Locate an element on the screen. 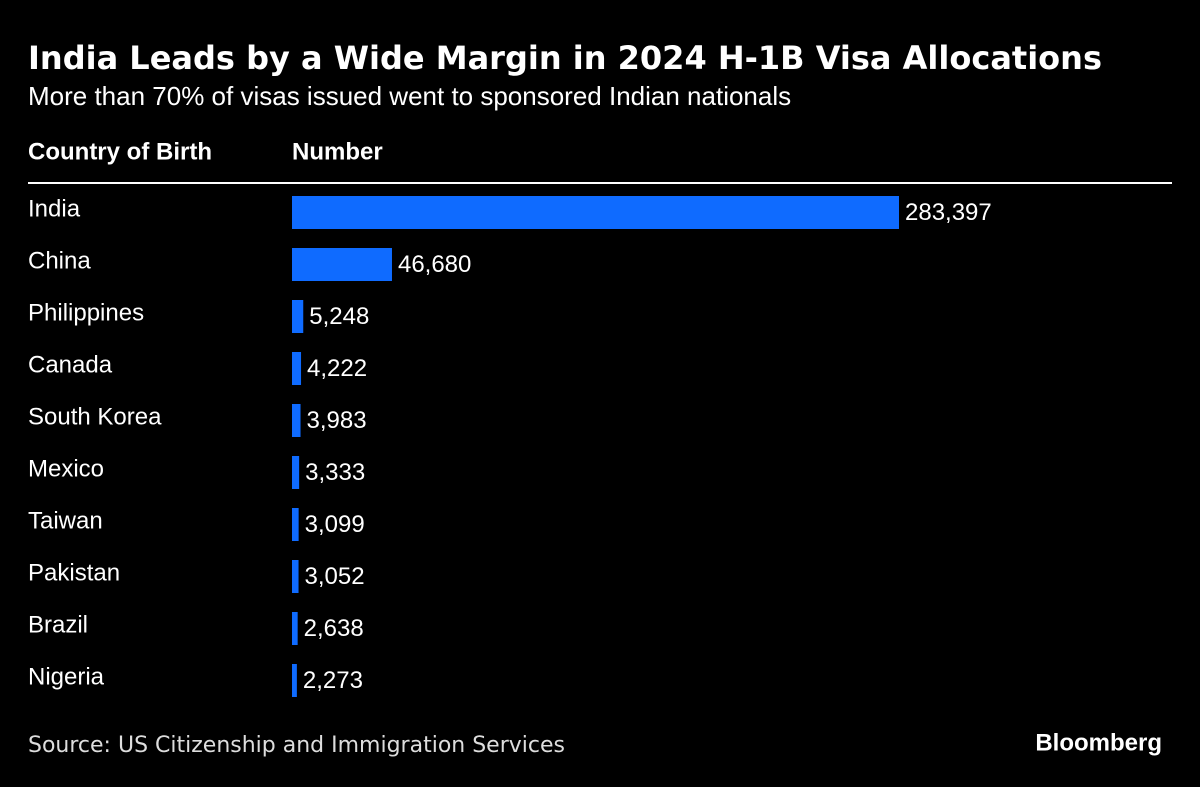 This screenshot has width=1200, height=787. column-header: Country of Birth is located at coordinates (120, 151).